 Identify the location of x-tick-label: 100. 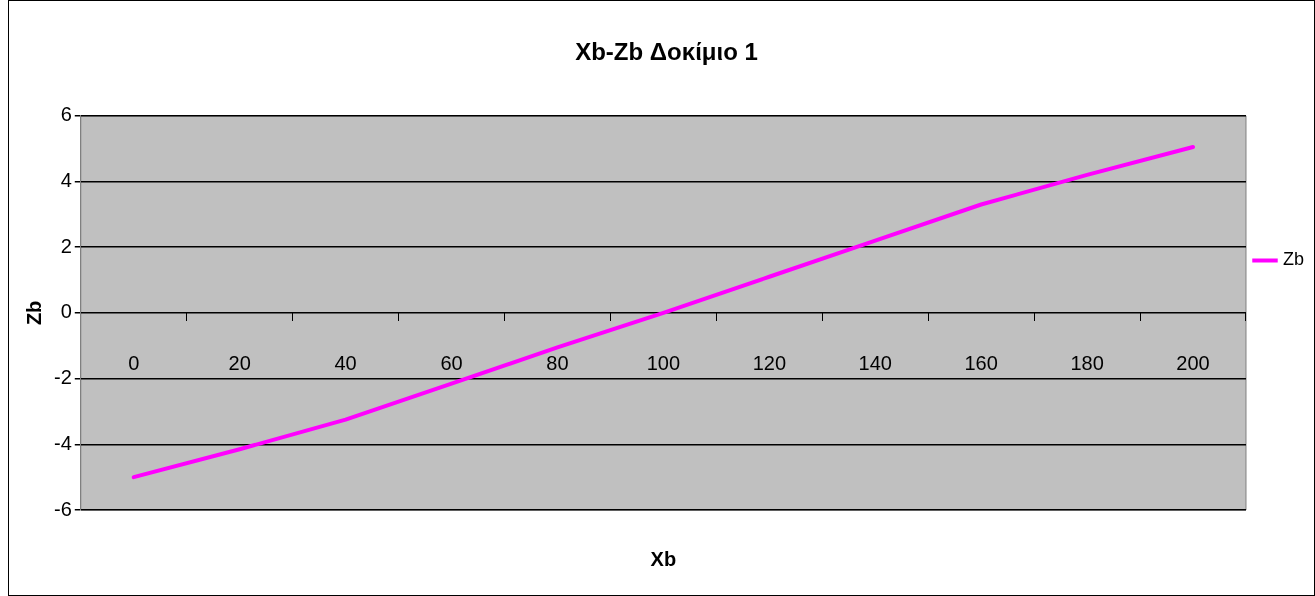
(663, 363).